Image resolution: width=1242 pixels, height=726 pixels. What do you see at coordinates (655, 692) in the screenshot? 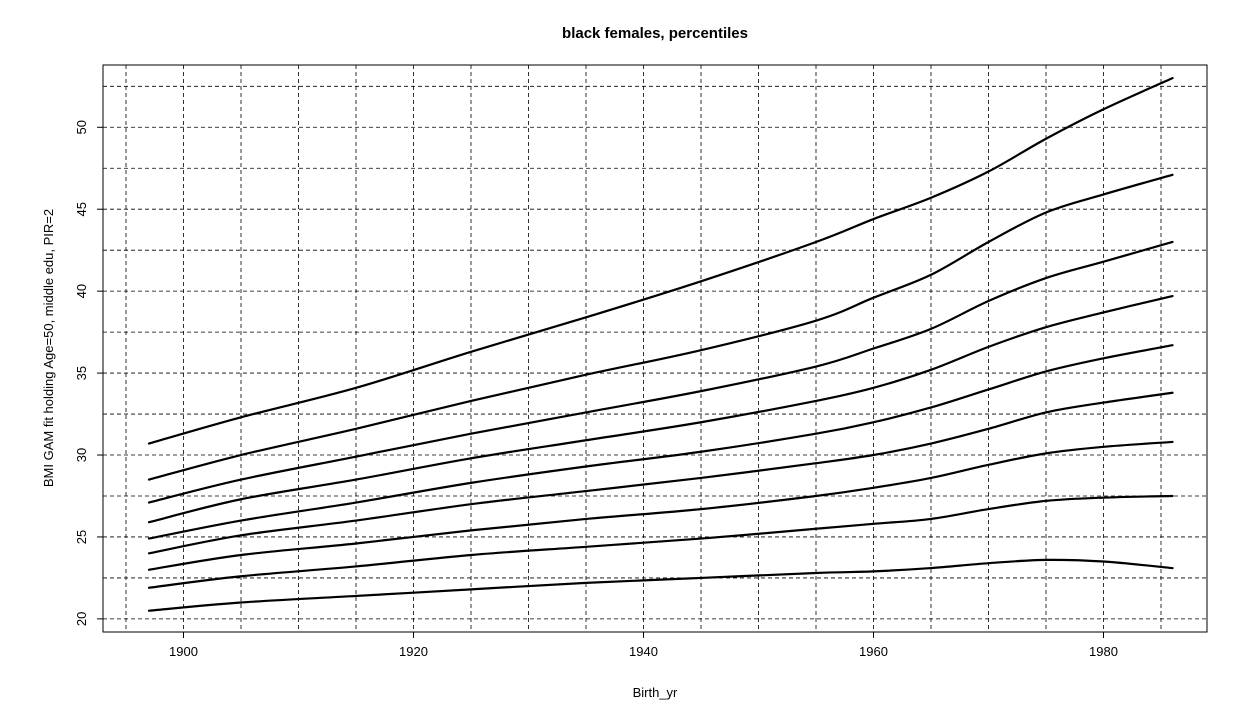
I see `x-axis-label: Birth_yr` at bounding box center [655, 692].